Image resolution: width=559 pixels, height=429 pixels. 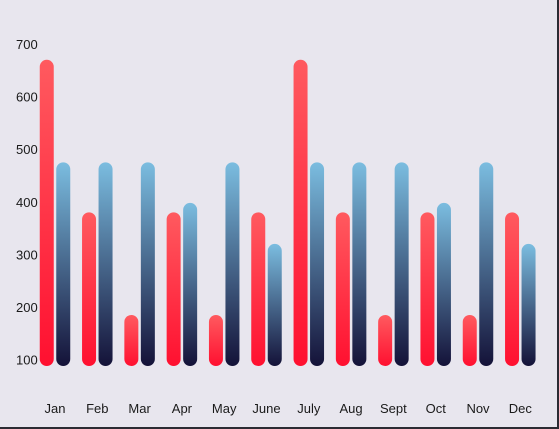 I want to click on y-axis: 700 600 500 400 300 200 100, so click(x=27, y=202).